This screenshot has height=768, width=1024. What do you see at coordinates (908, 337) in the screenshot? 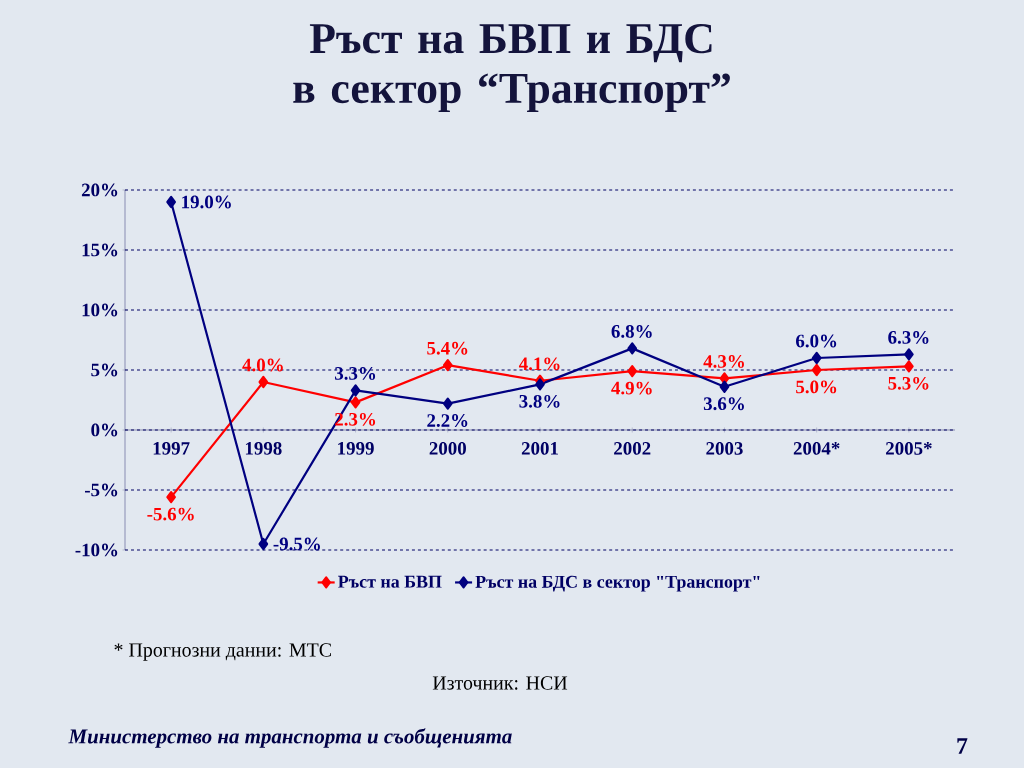
I see `data-label: 6.3%` at bounding box center [908, 337].